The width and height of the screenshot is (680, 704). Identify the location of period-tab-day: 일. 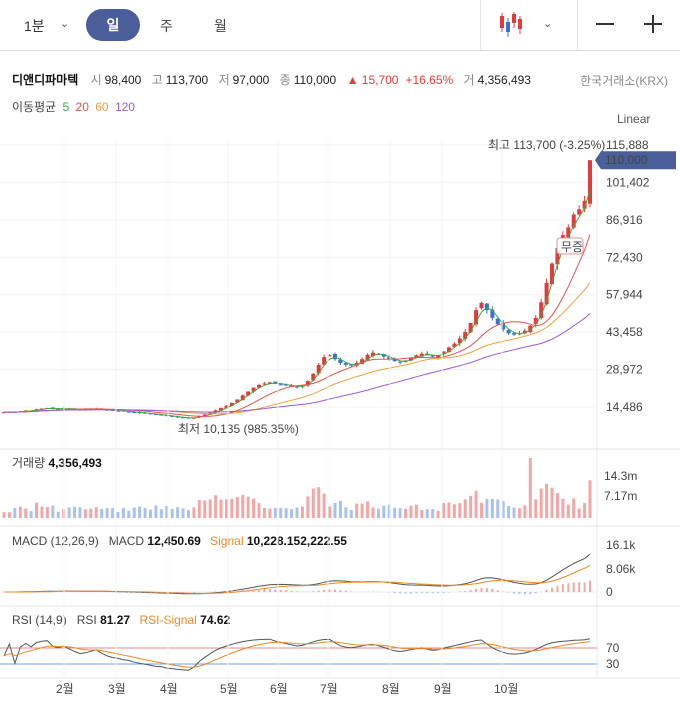
(113, 25).